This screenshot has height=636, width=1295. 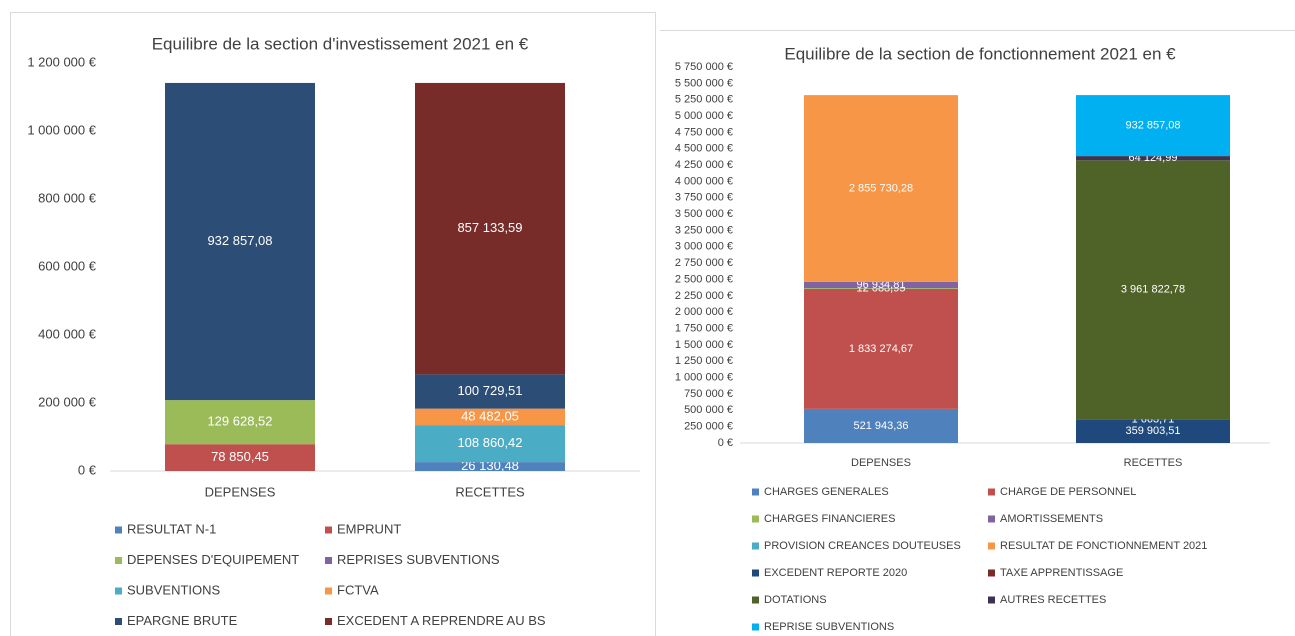 I want to click on value-label: 96 934,81, so click(x=881, y=285).